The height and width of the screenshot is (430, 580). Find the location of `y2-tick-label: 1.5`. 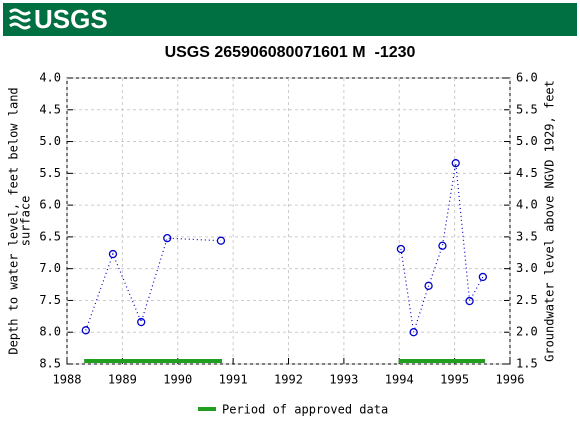

y2-tick-label: 1.5 is located at coordinates (527, 364).